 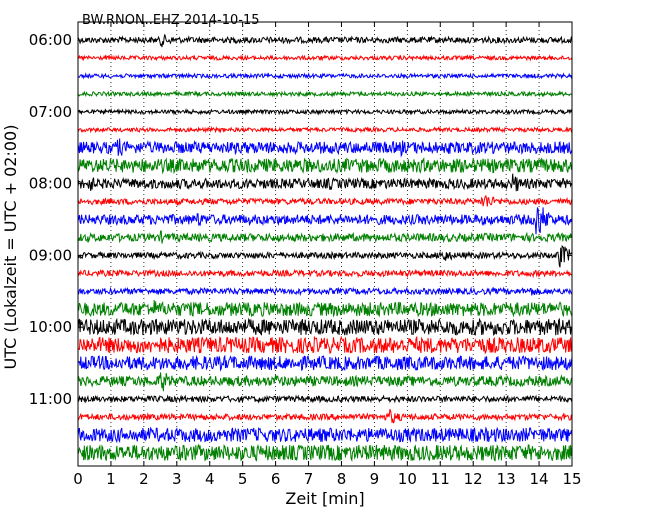 I want to click on y-tick-label: 06:00, so click(x=50, y=40).